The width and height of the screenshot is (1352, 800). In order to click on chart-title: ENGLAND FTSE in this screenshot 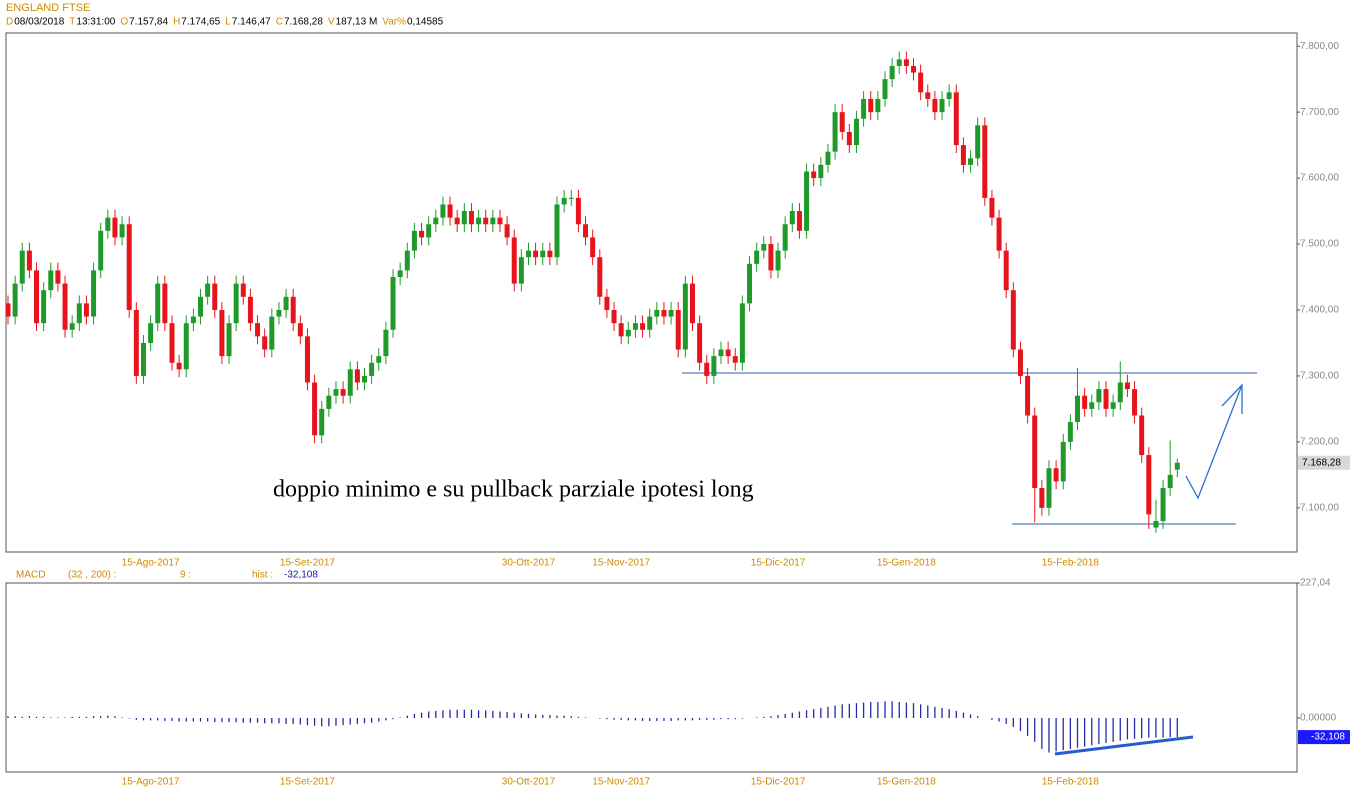, I will do `click(48, 8)`.